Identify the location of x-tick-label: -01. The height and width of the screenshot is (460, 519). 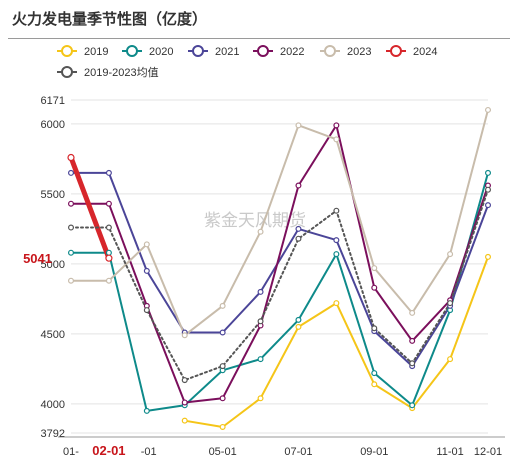
(149, 452).